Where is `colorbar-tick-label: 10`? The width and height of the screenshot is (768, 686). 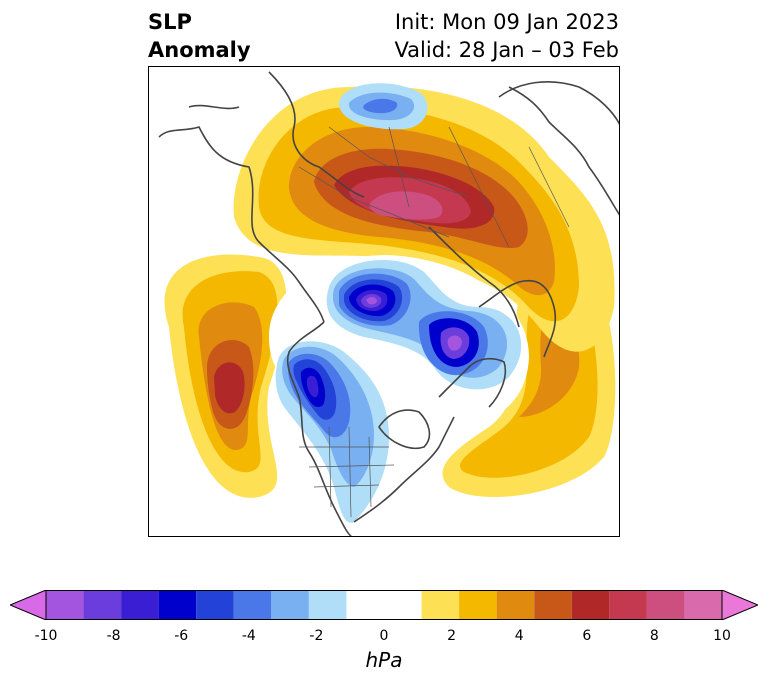
colorbar-tick-label: 10 is located at coordinates (722, 636).